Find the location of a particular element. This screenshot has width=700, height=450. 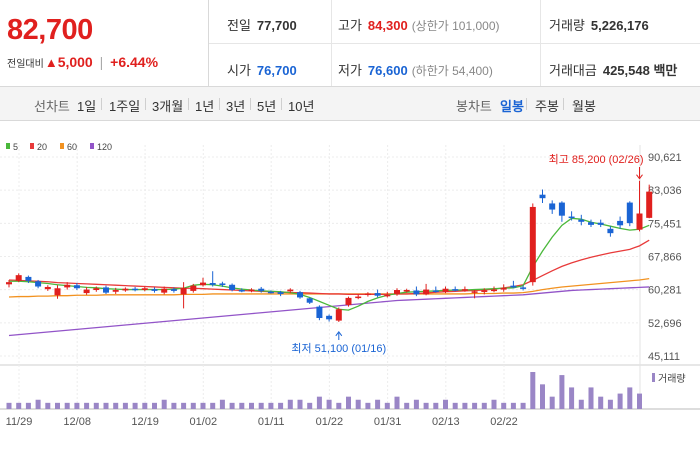

period-5y: 5년 is located at coordinates (267, 106).